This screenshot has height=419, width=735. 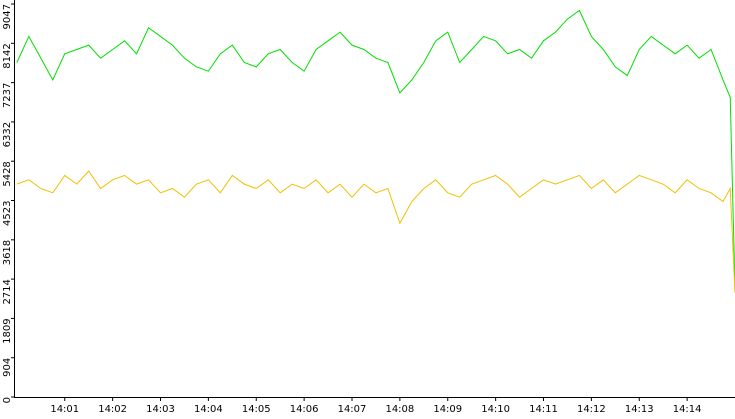 What do you see at coordinates (495, 409) in the screenshot?
I see `x-tick-label: 14:10` at bounding box center [495, 409].